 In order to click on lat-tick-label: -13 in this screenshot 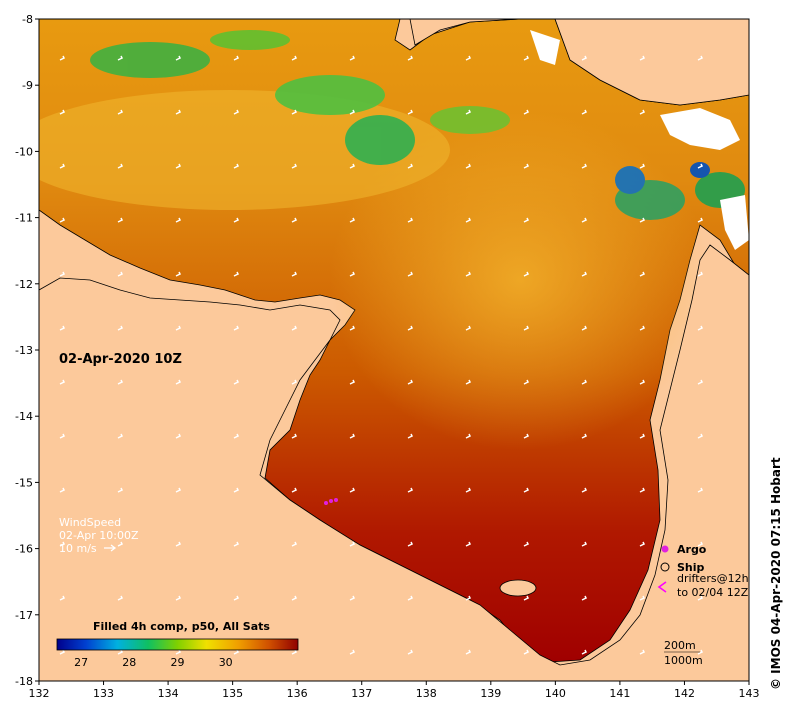, I will do `click(24, 350)`.